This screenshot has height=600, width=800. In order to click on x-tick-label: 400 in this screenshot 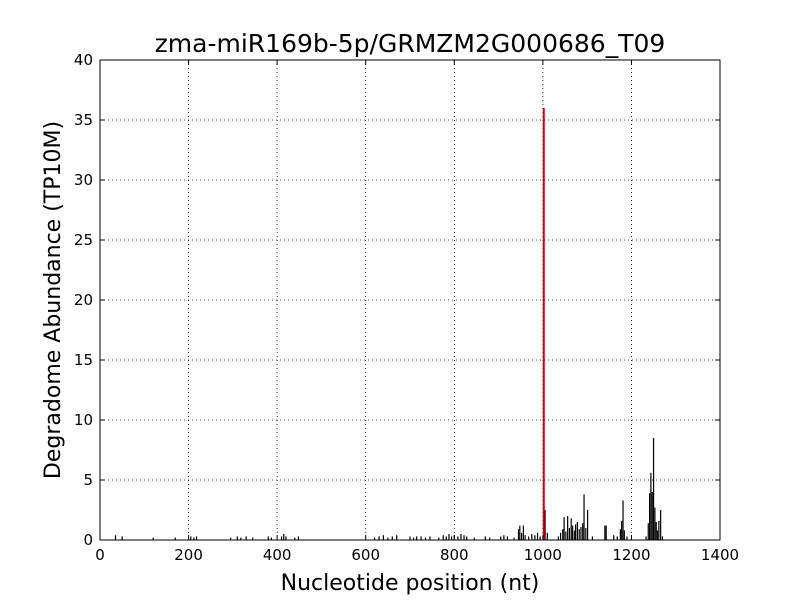, I will do `click(277, 555)`.